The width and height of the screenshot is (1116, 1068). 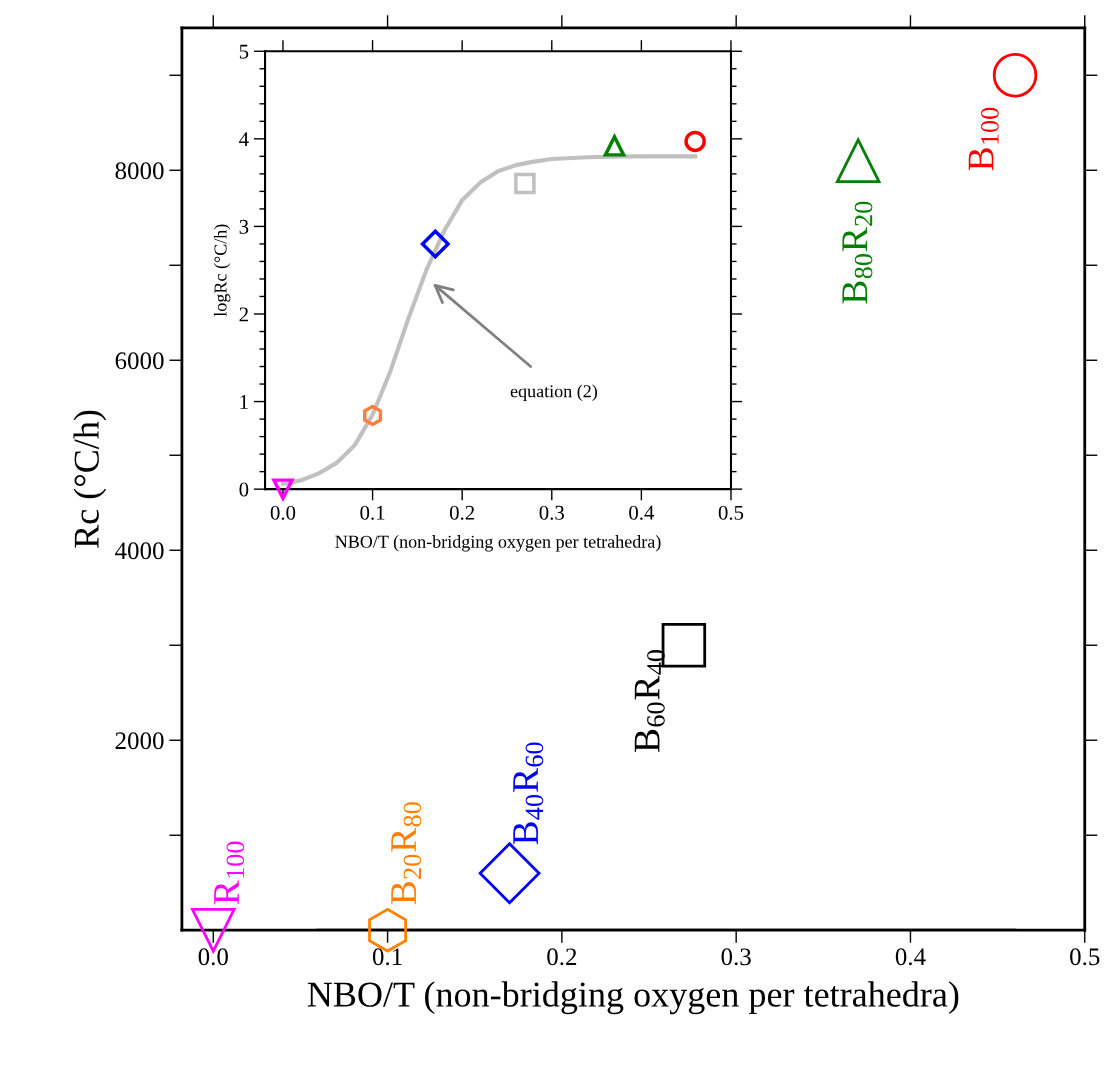 What do you see at coordinates (406, 853) in the screenshot?
I see `text: B$_{20}$R$_{80}$` at bounding box center [406, 853].